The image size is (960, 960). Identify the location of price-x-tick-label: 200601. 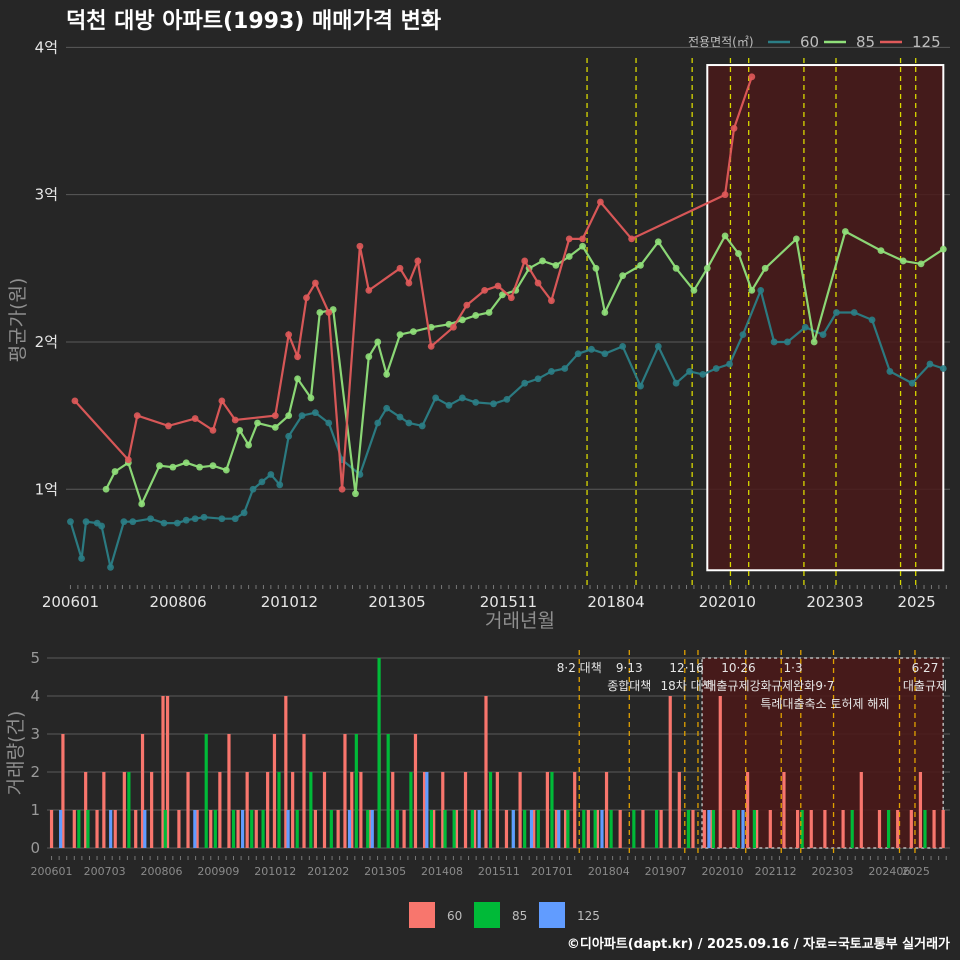
(70, 602).